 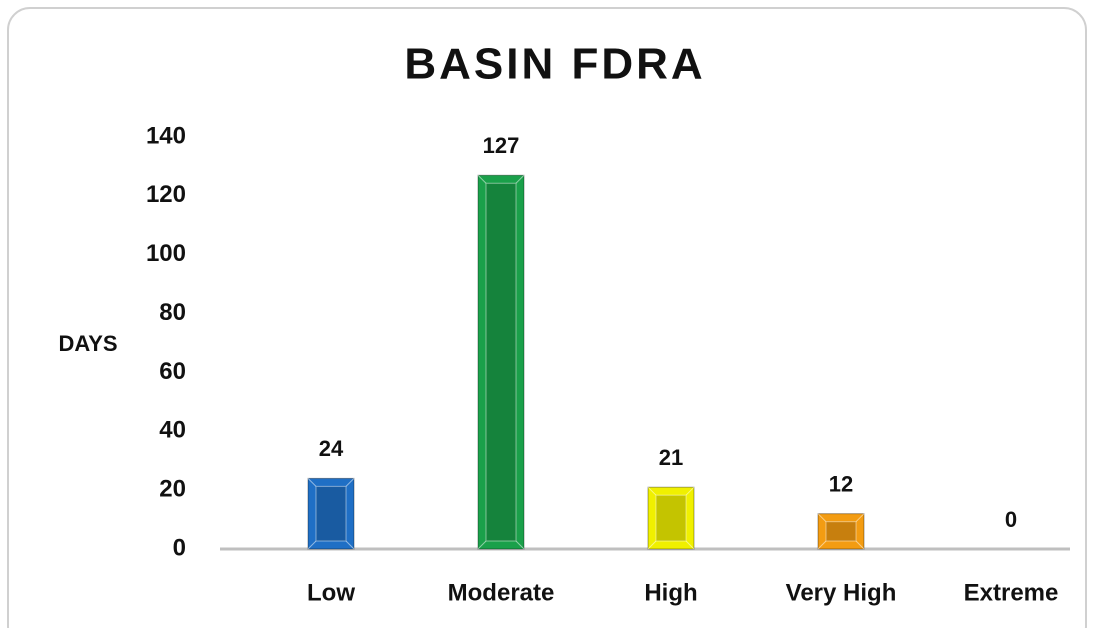 I want to click on x-tick-label: Extreme, so click(x=1011, y=592).